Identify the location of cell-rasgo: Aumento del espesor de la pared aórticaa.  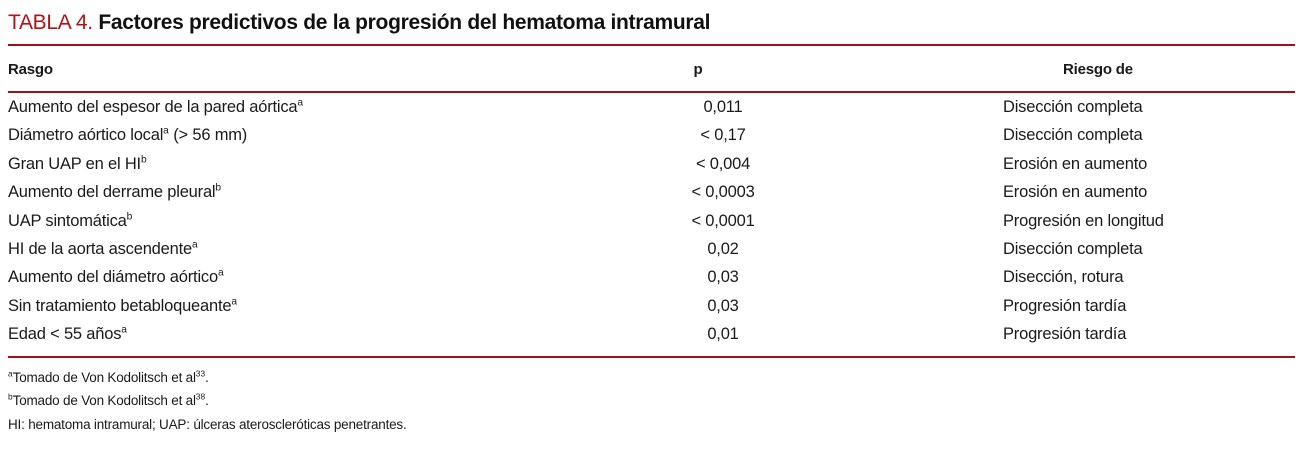
(156, 106).